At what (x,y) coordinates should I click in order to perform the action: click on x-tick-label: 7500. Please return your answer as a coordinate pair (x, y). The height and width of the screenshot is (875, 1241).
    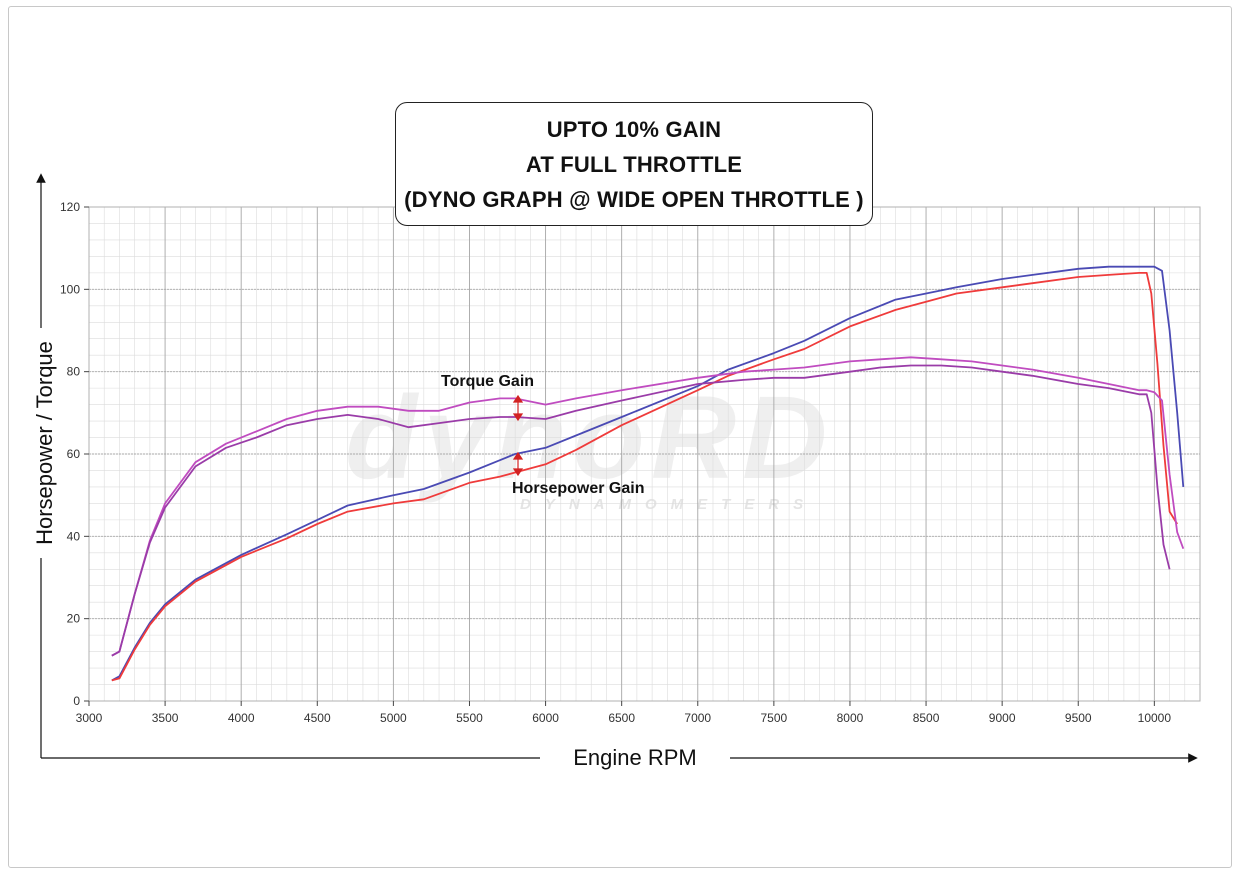
    Looking at the image, I should click on (774, 718).